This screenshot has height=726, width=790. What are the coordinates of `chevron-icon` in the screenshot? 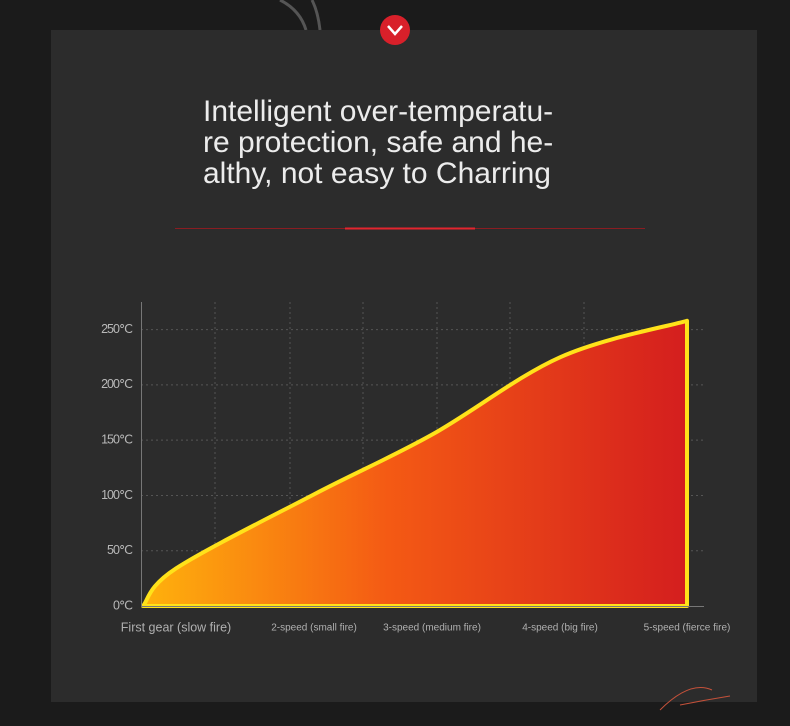 It's located at (395, 30).